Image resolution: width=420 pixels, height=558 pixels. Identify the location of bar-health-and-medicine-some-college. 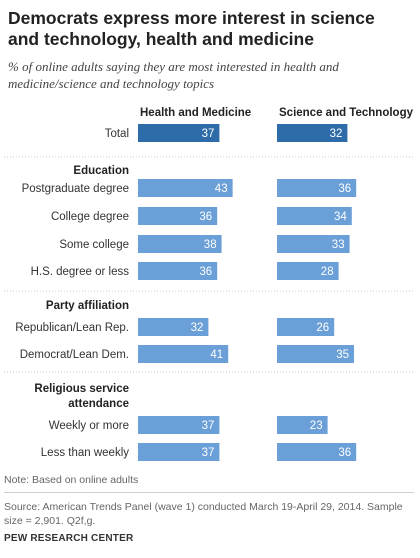
(180, 244).